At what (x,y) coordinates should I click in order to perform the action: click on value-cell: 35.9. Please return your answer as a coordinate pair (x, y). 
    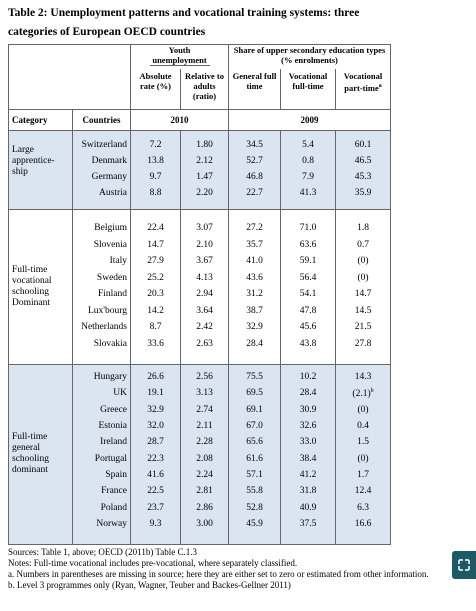
    Looking at the image, I should click on (363, 193).